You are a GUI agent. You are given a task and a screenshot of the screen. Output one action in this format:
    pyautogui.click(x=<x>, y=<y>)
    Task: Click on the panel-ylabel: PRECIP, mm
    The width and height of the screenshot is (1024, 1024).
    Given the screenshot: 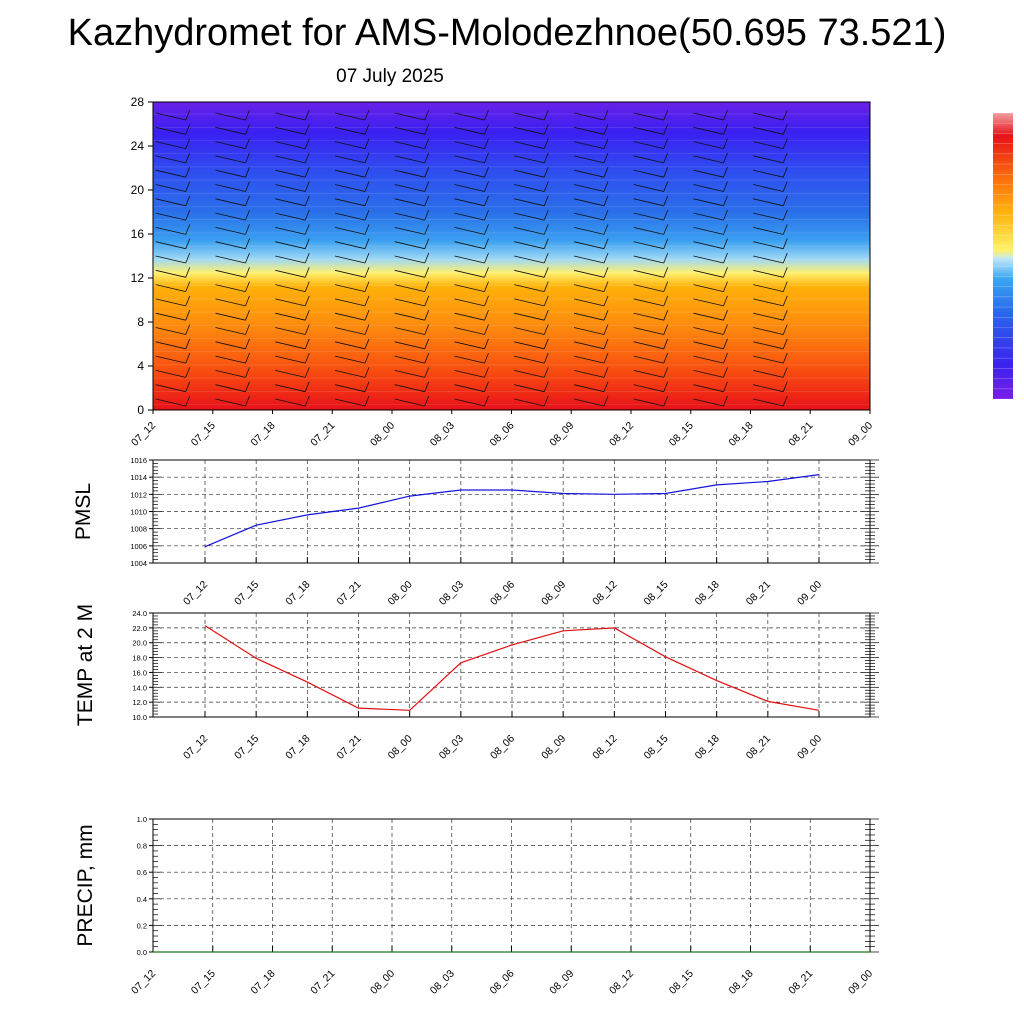 What is the action you would take?
    pyautogui.click(x=85, y=885)
    